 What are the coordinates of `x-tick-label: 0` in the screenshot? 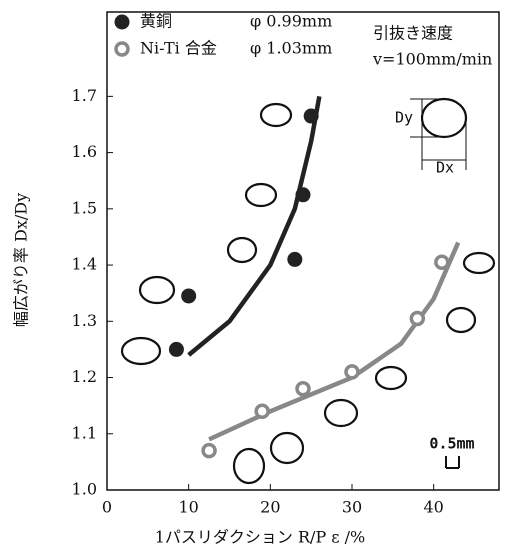 It's located at (107, 507).